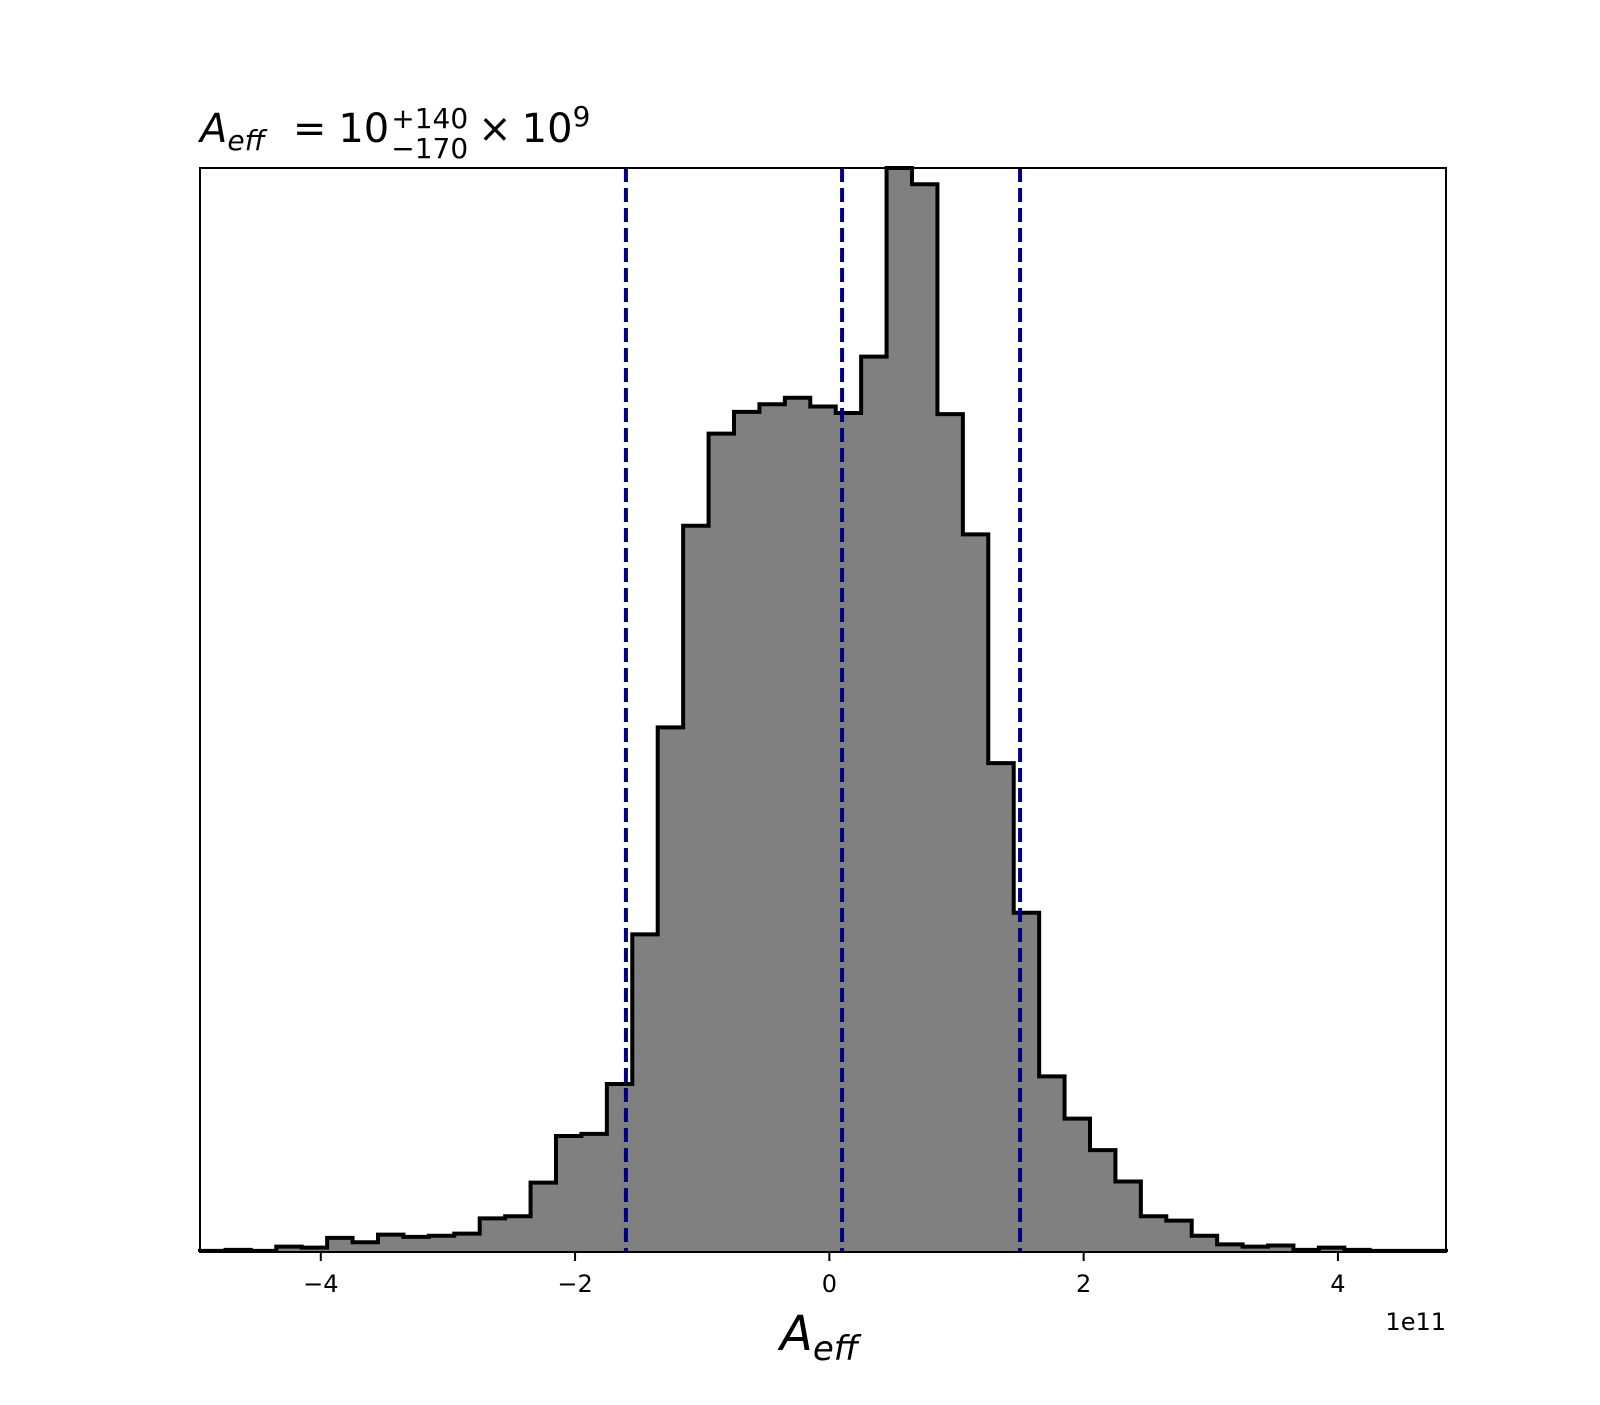  Describe the element at coordinates (1415, 1322) in the screenshot. I see `x-offset-text: 1e11` at that location.